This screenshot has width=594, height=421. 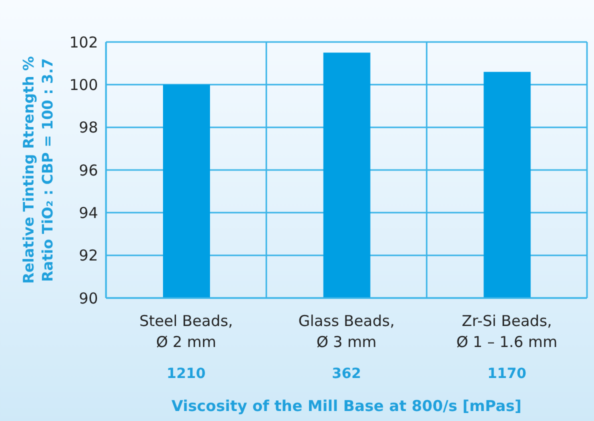 I want to click on y-tick-label: 96, so click(x=88, y=170).